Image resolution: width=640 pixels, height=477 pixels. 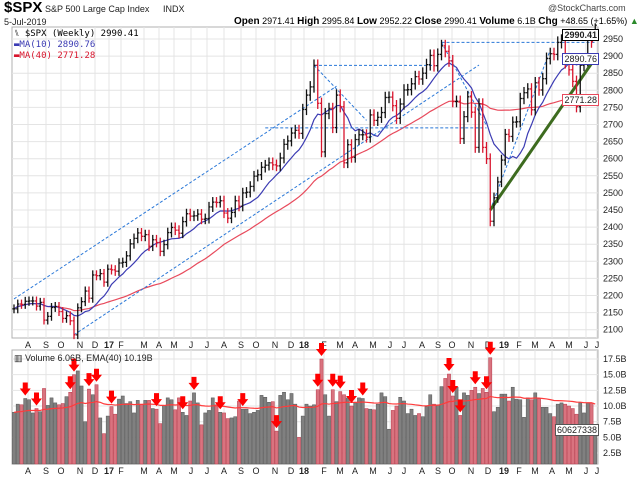 I want to click on price-y-tick-label: 2450, so click(x=613, y=210).